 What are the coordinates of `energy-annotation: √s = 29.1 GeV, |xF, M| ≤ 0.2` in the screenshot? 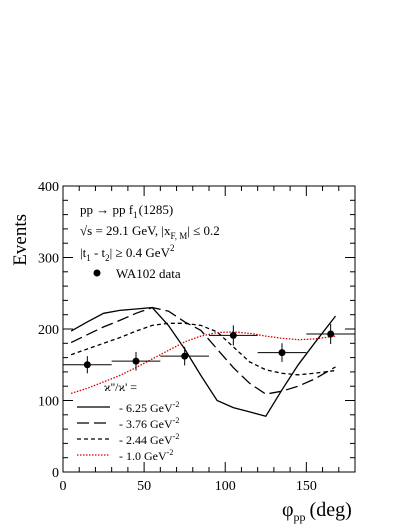 It's located at (150, 232).